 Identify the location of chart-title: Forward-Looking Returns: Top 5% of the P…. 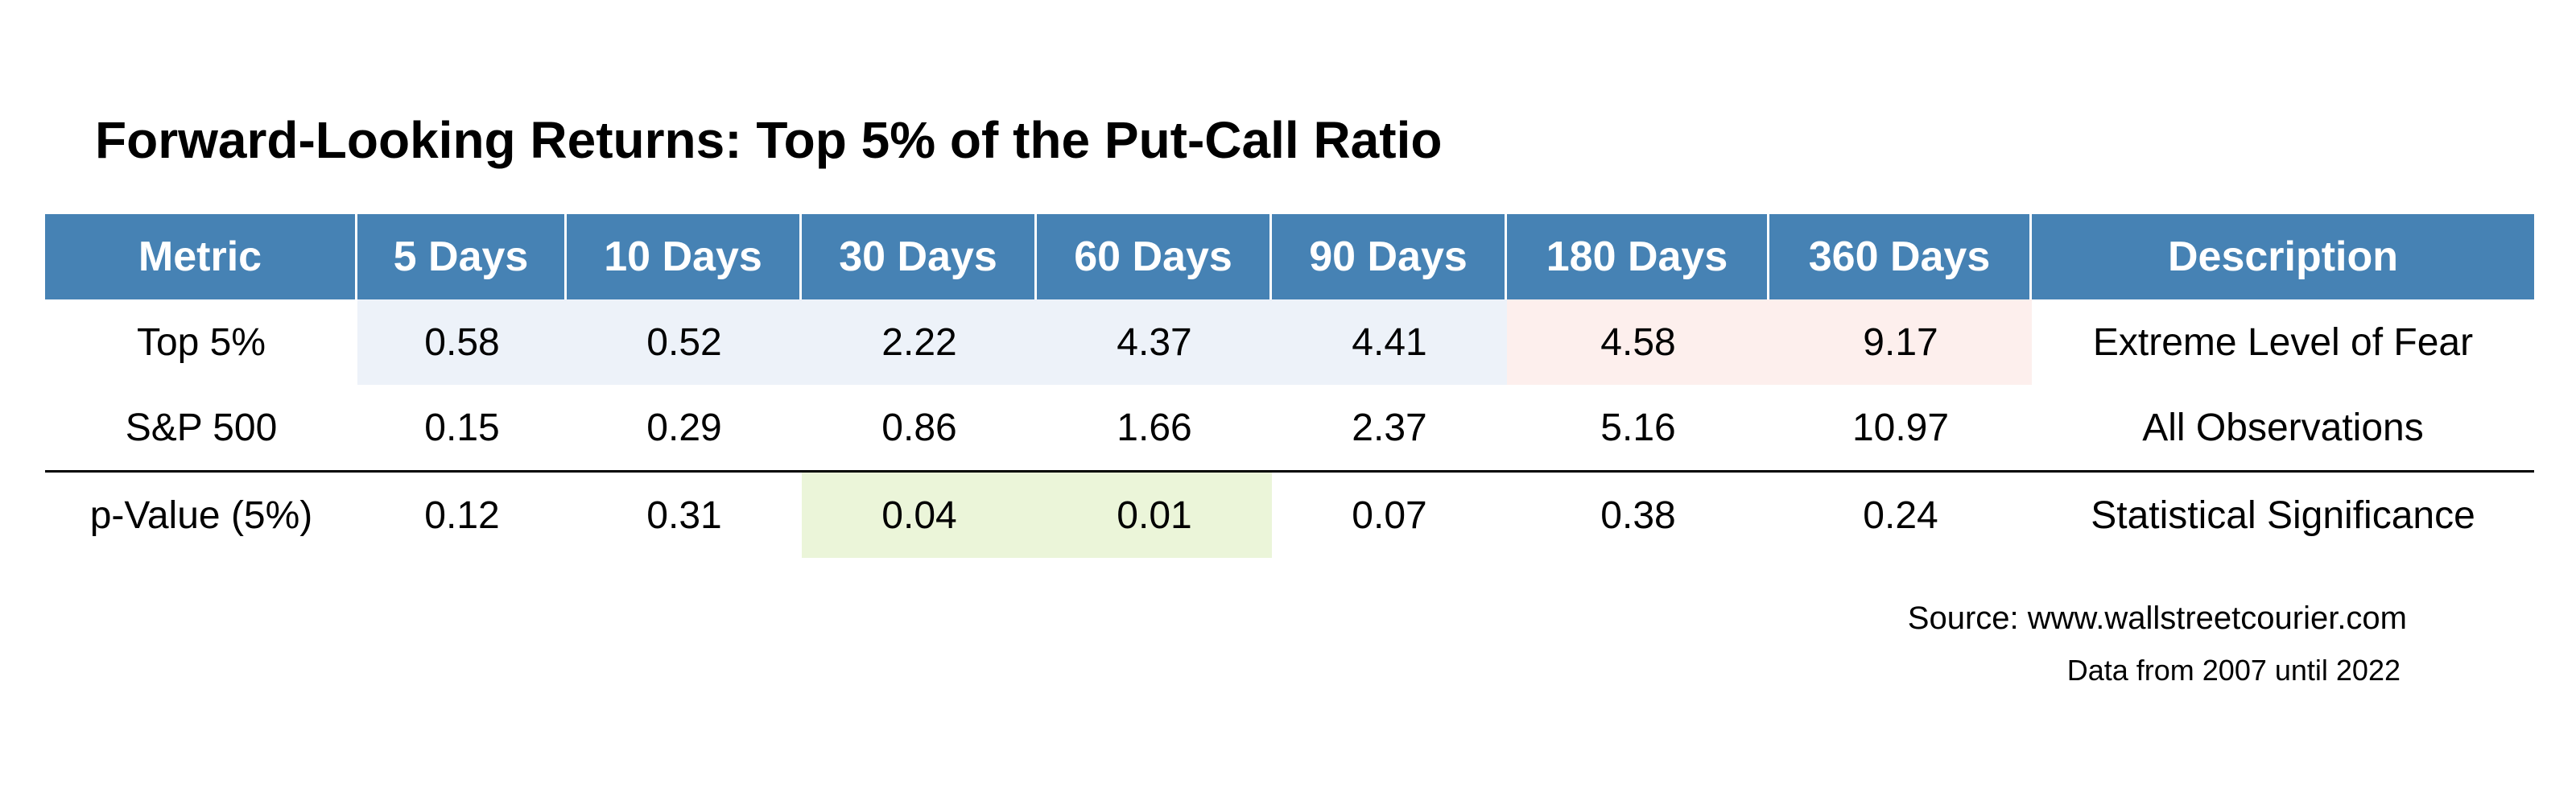
(769, 140).